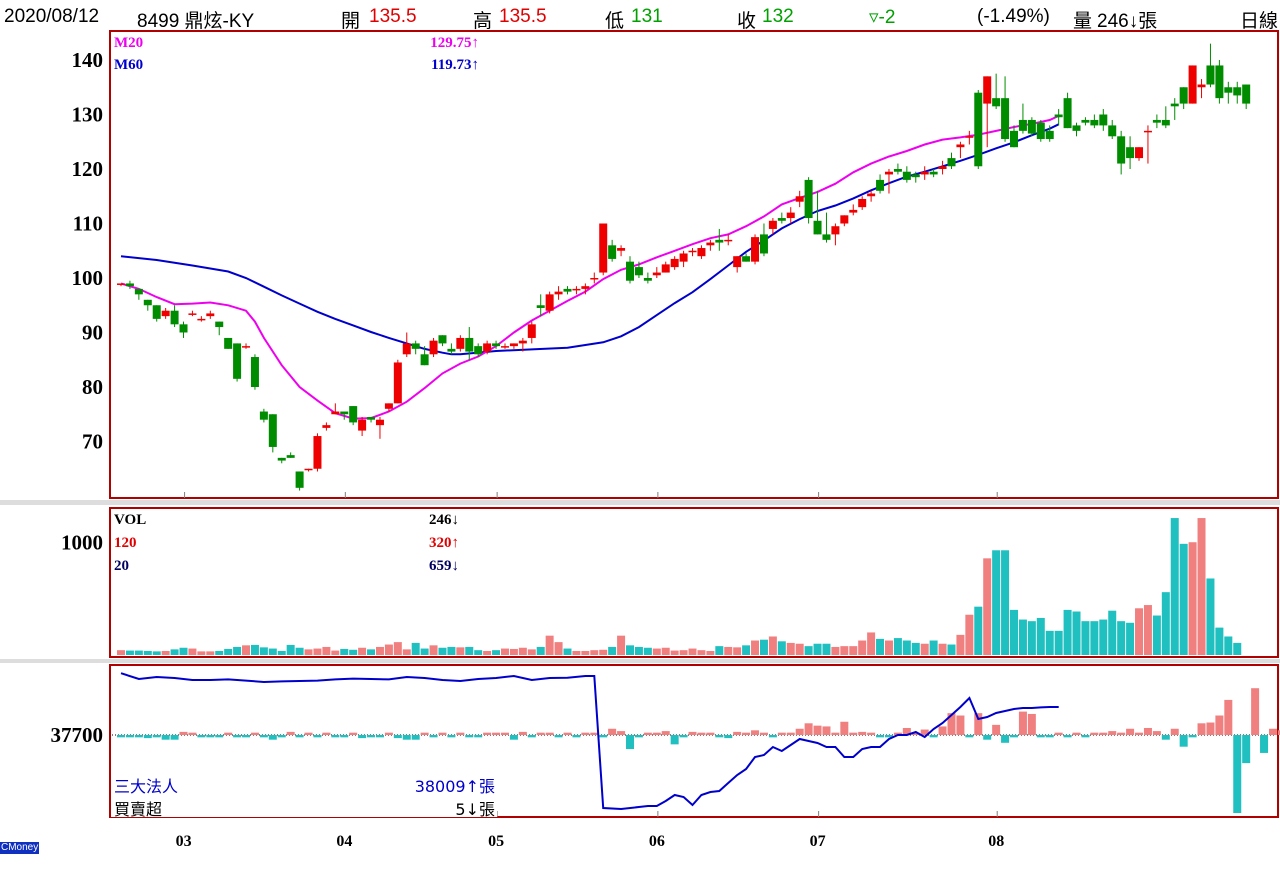 This screenshot has width=1280, height=874. What do you see at coordinates (286, 543) in the screenshot?
I see `volume-legend: VOL 246↓ 120 320↑ 20 659↓` at bounding box center [286, 543].